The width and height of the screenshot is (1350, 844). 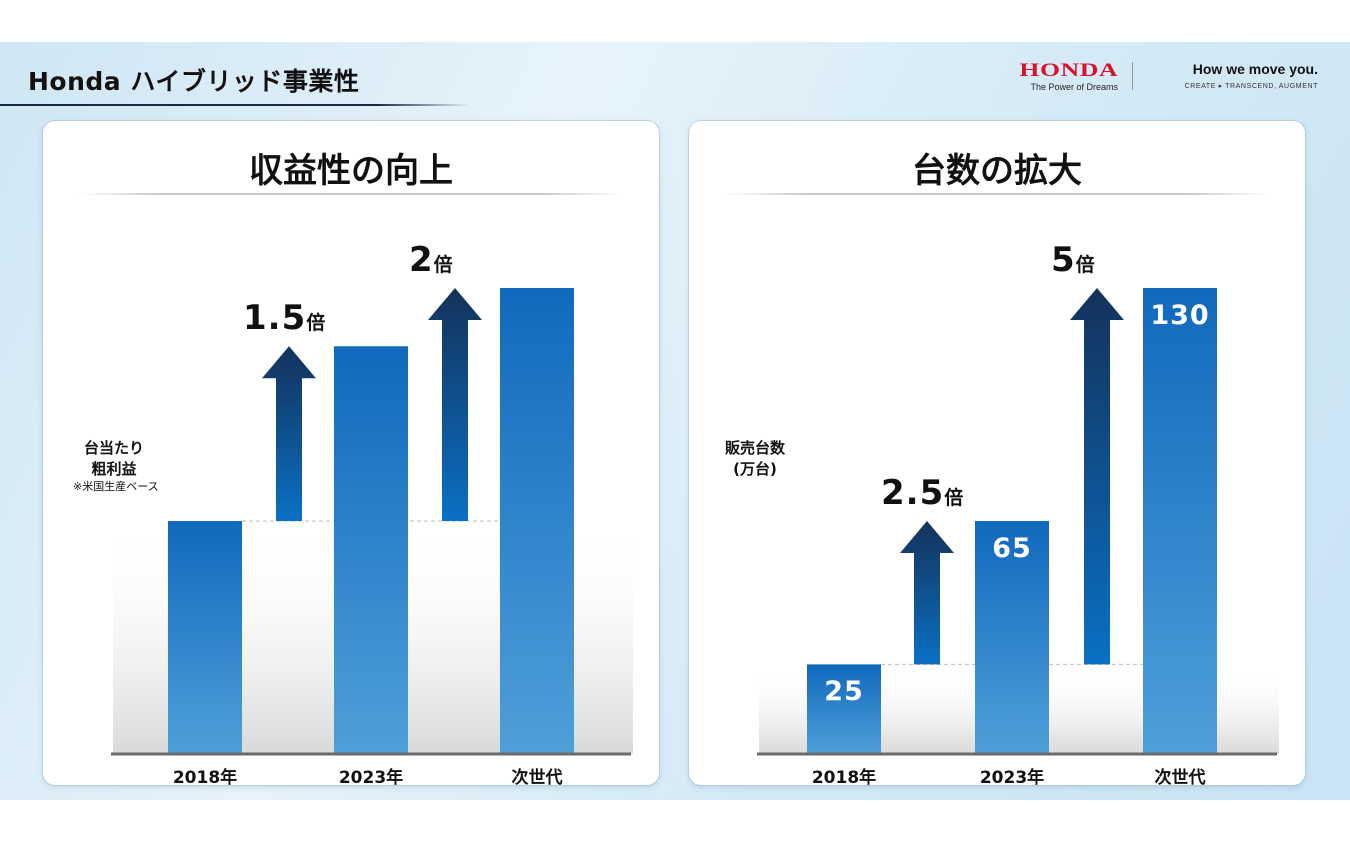 I want to click on bar-value-label: 130, so click(x=1180, y=315).